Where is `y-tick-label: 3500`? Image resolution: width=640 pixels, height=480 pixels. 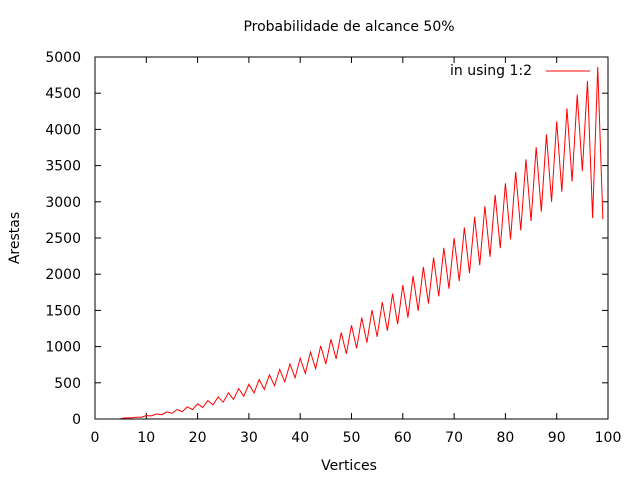 y-tick-label: 3500 is located at coordinates (63, 167).